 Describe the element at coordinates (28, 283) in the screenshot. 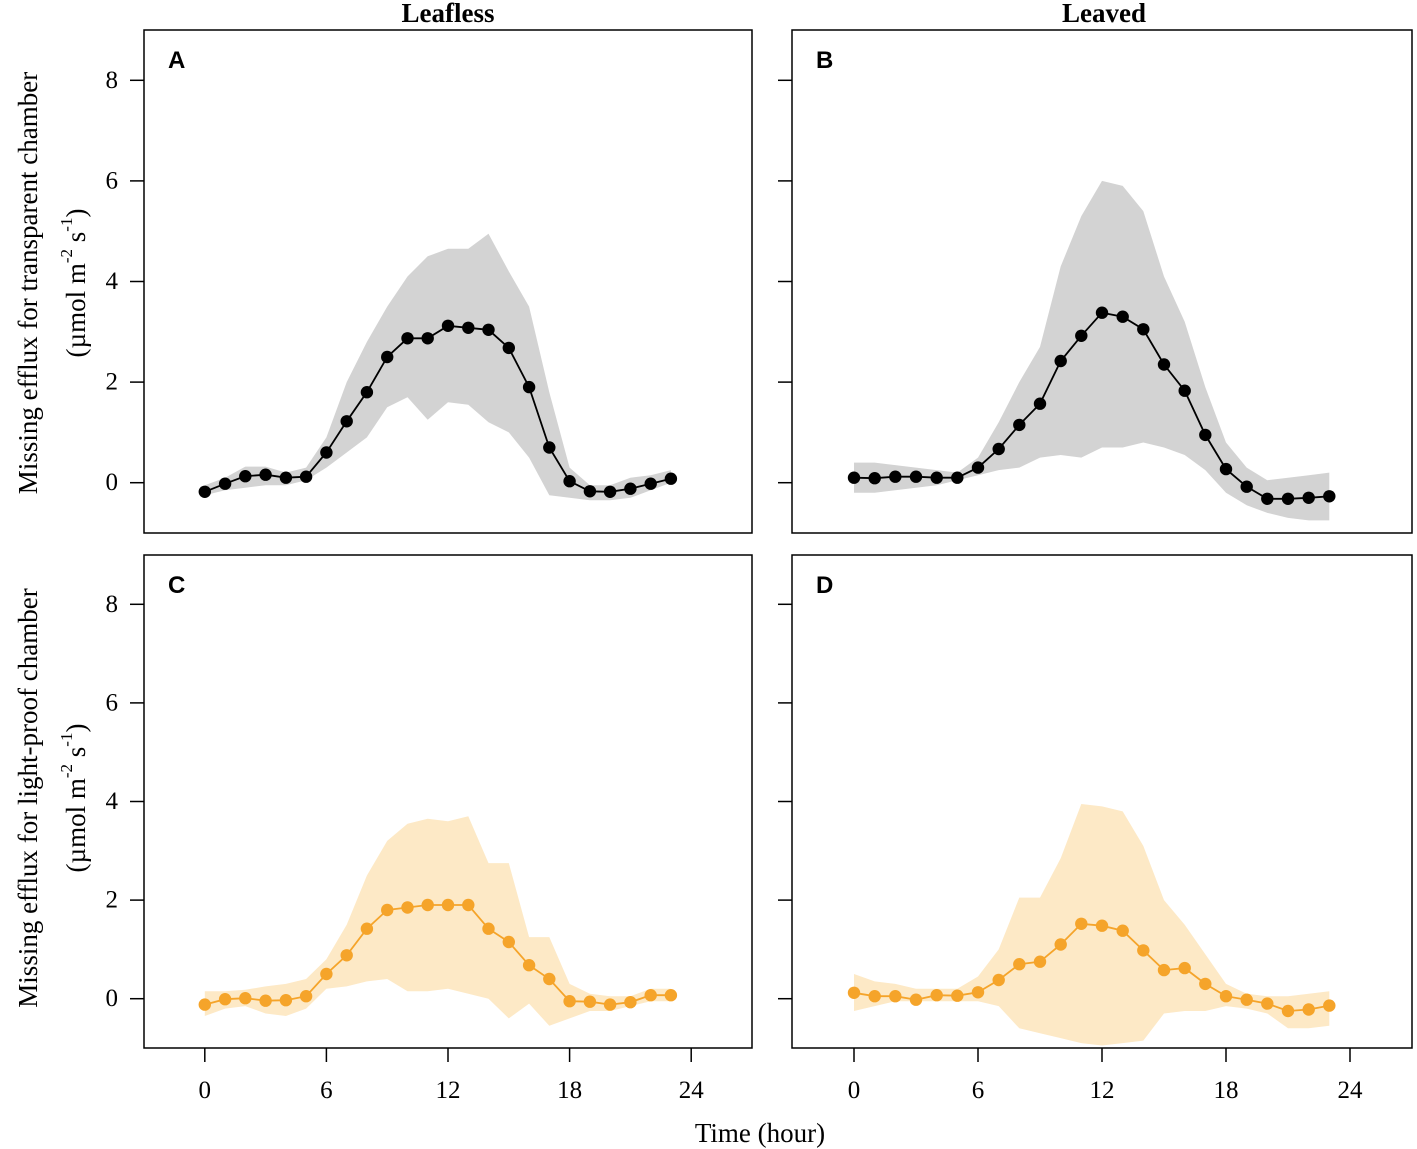

I see `row-title-transparent-line1: Missing efflux for transparent chamber` at that location.